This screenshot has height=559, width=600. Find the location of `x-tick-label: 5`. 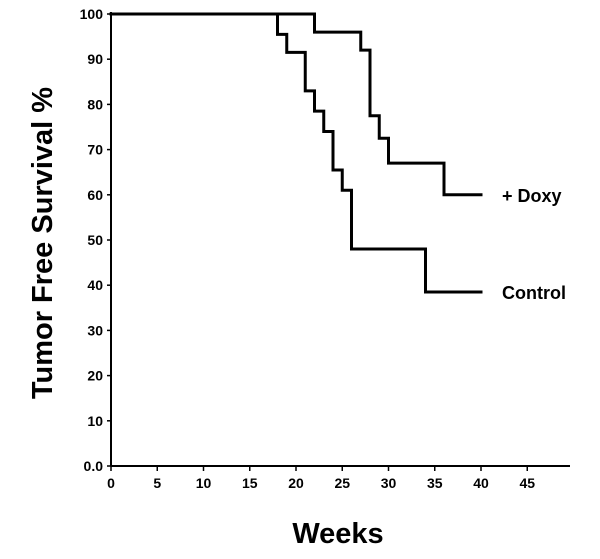

x-tick-label: 5 is located at coordinates (157, 483).